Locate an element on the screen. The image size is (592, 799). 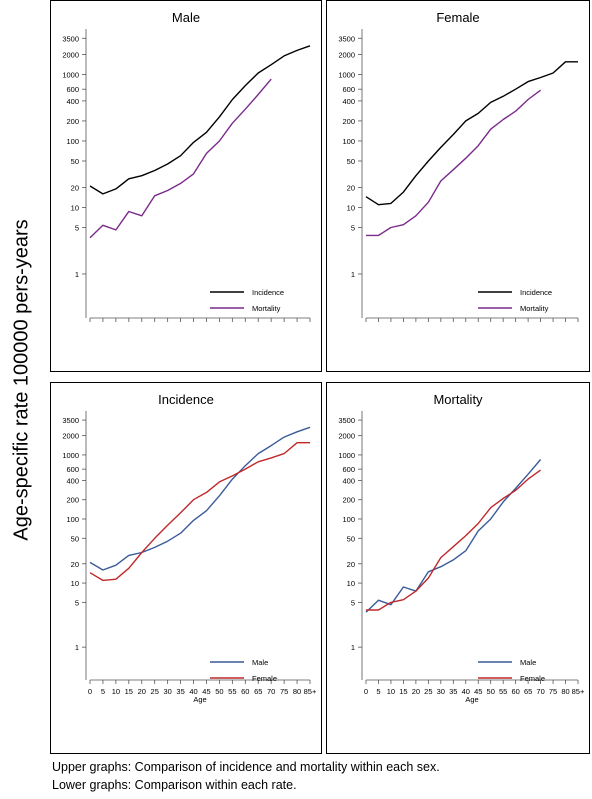
x-tick-label: 50 is located at coordinates (491, 691).